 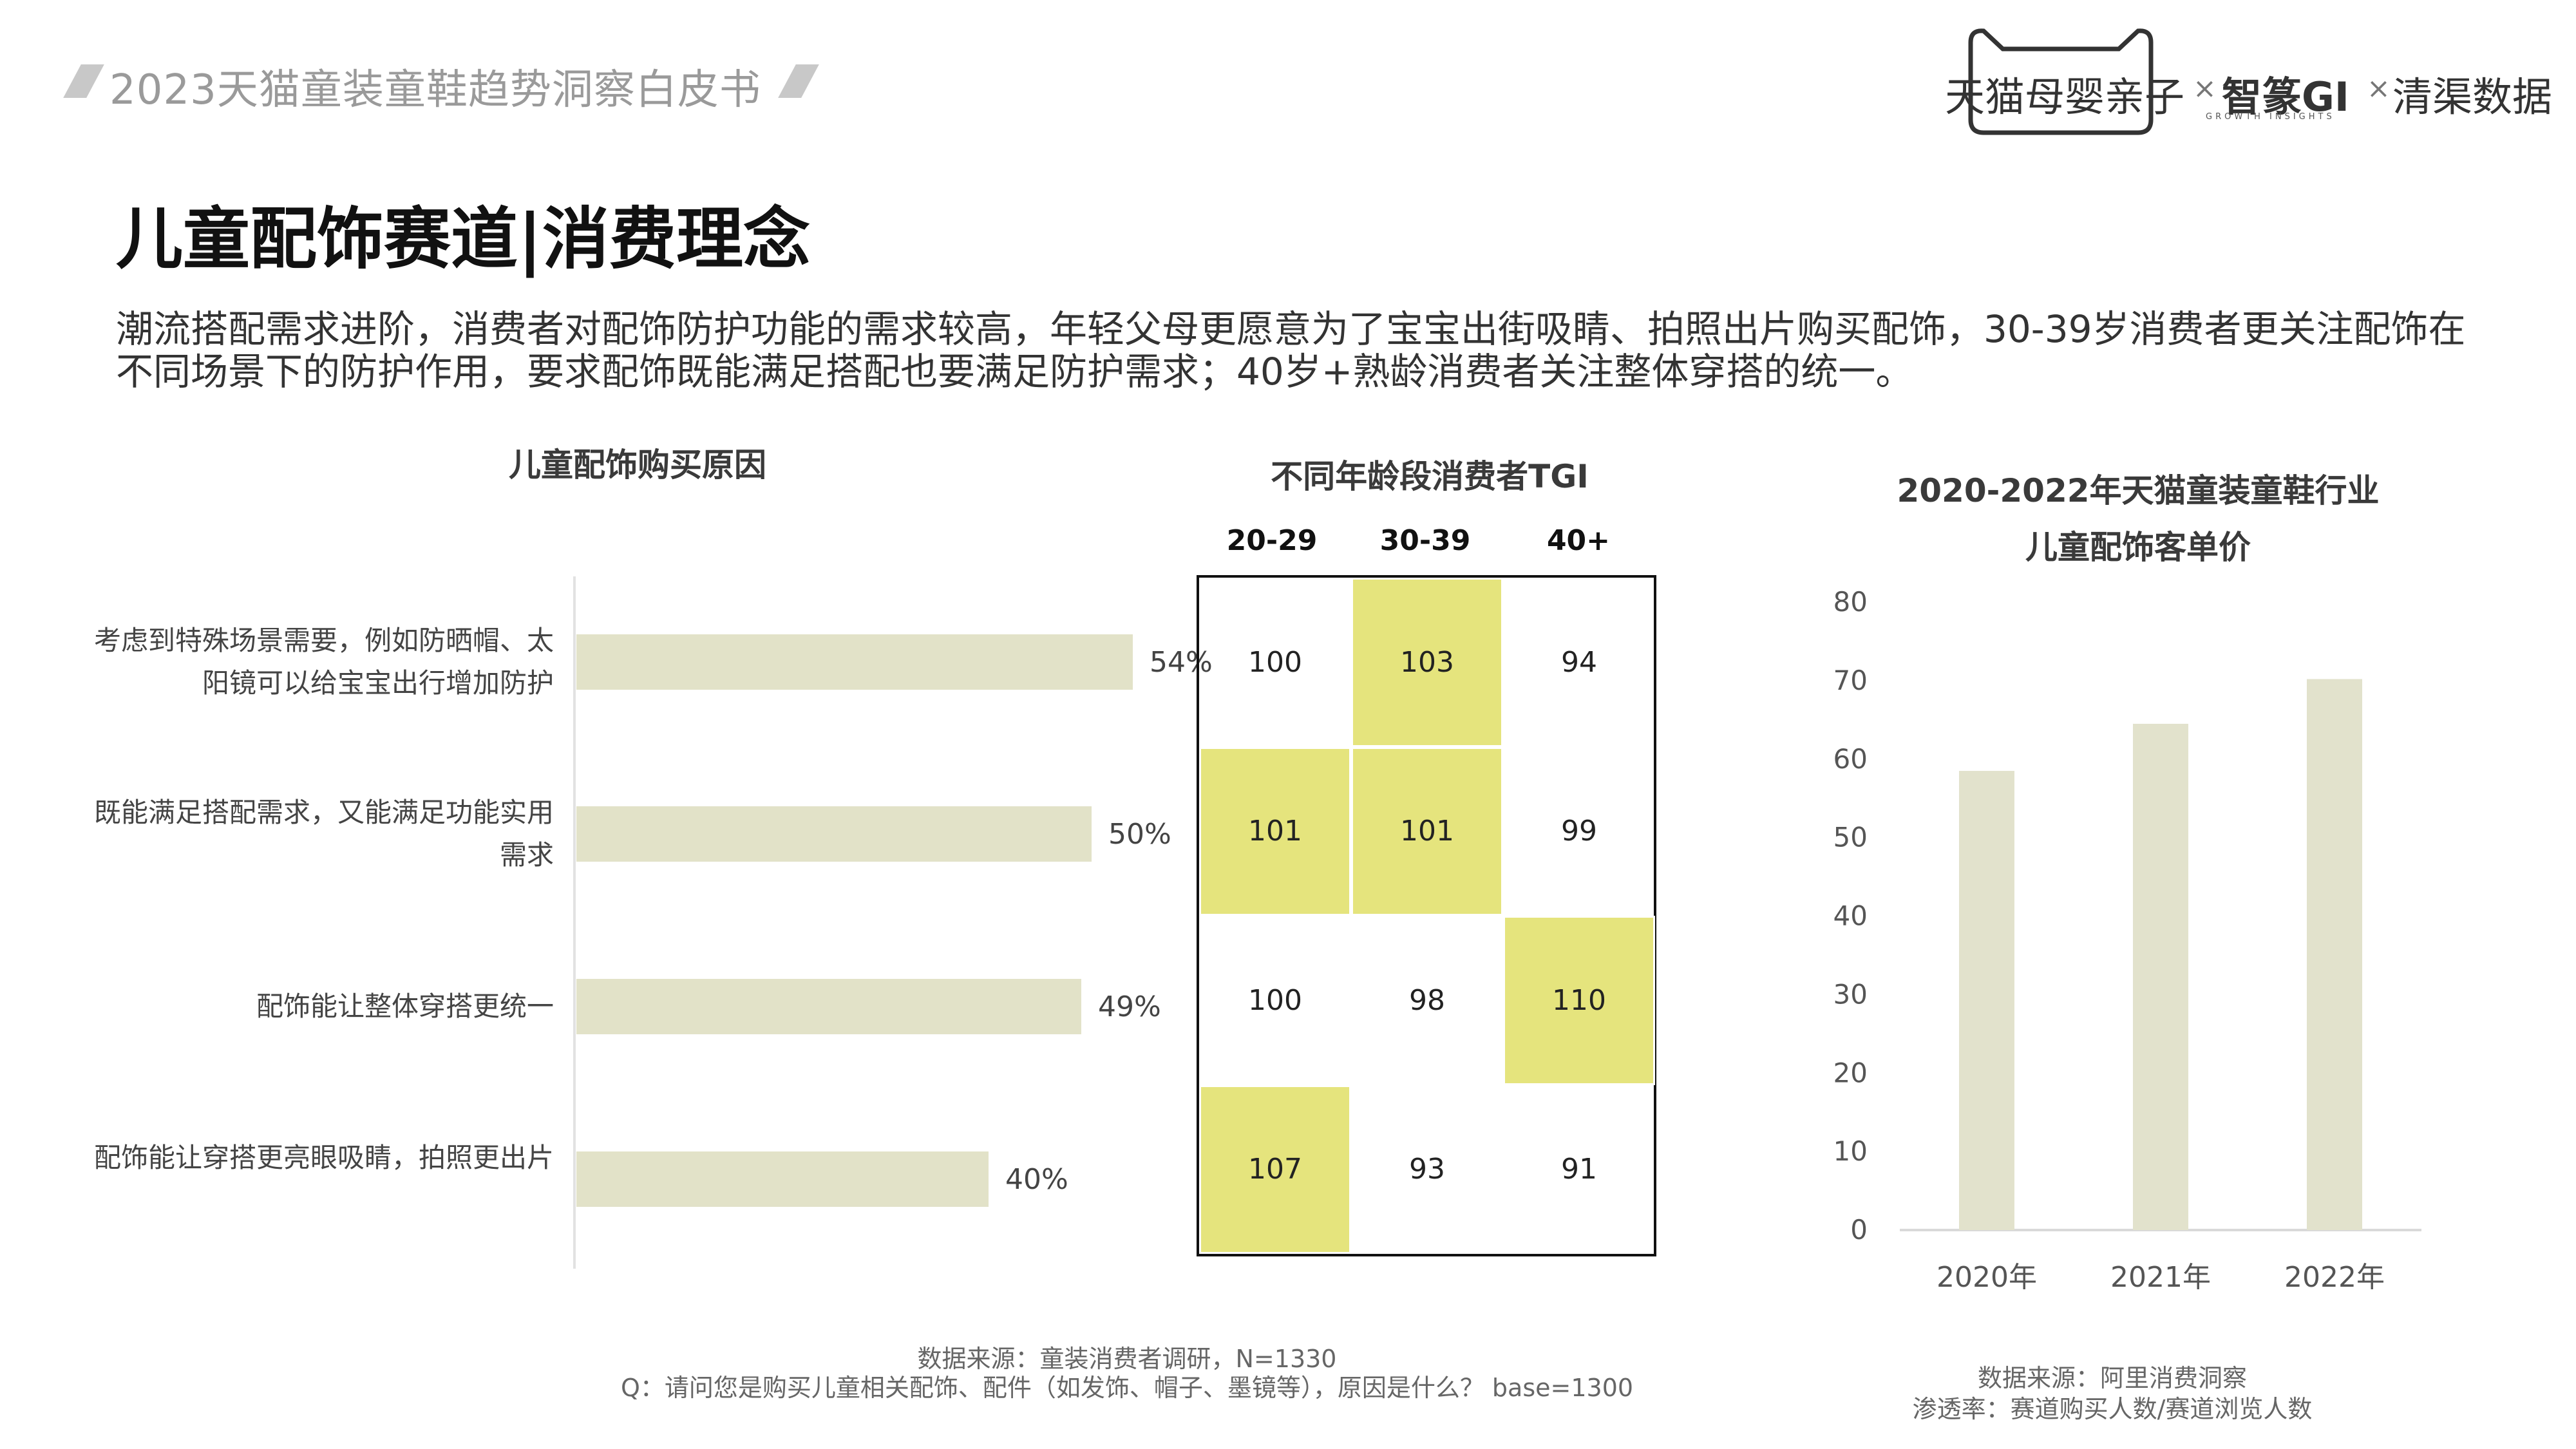 What do you see at coordinates (1127, 1359) in the screenshot?
I see `chart1-source: 数据来源：童装消费者调研，N=1330` at bounding box center [1127, 1359].